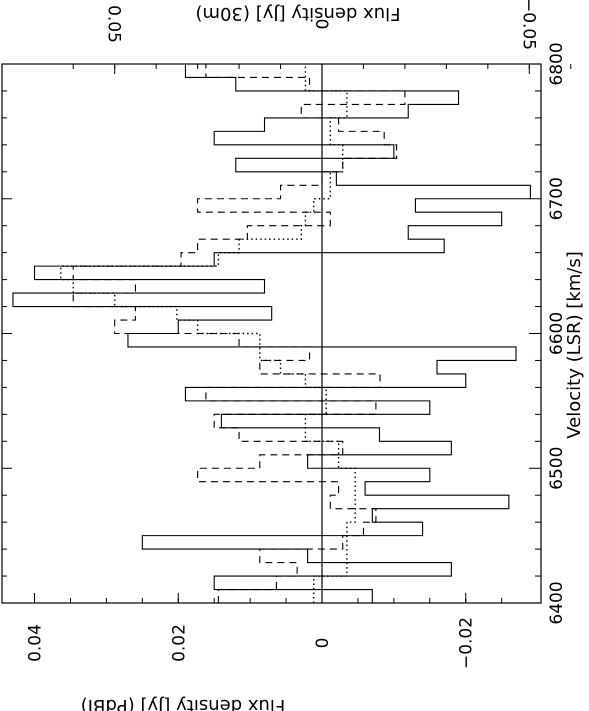 The image size is (589, 711). I want to click on pdbi-tick-label: 0.02, so click(179, 643).